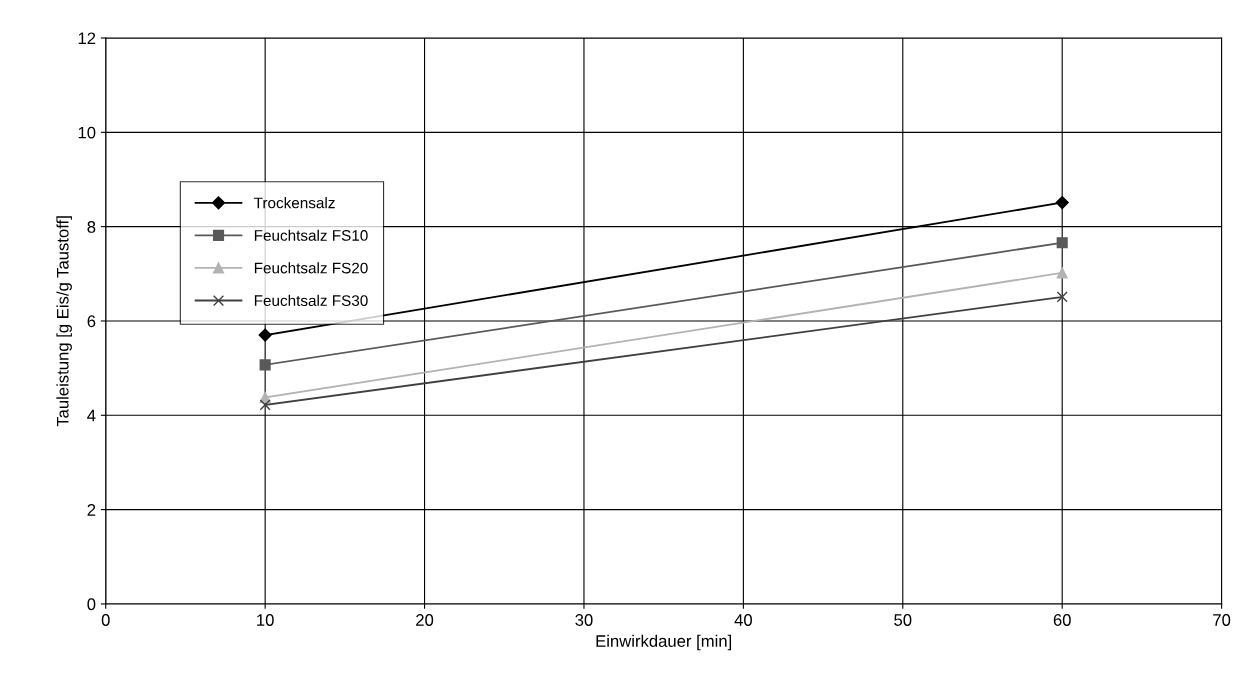 The image size is (1244, 691). What do you see at coordinates (87, 38) in the screenshot?
I see `y-tick-label: 12` at bounding box center [87, 38].